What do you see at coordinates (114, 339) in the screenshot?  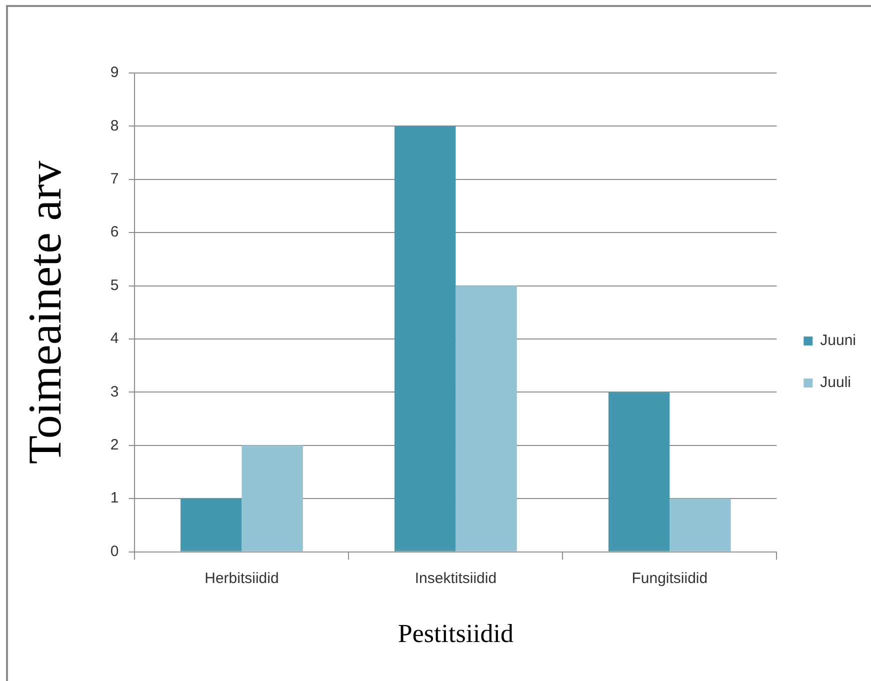 I see `y-tick-label: 4` at bounding box center [114, 339].